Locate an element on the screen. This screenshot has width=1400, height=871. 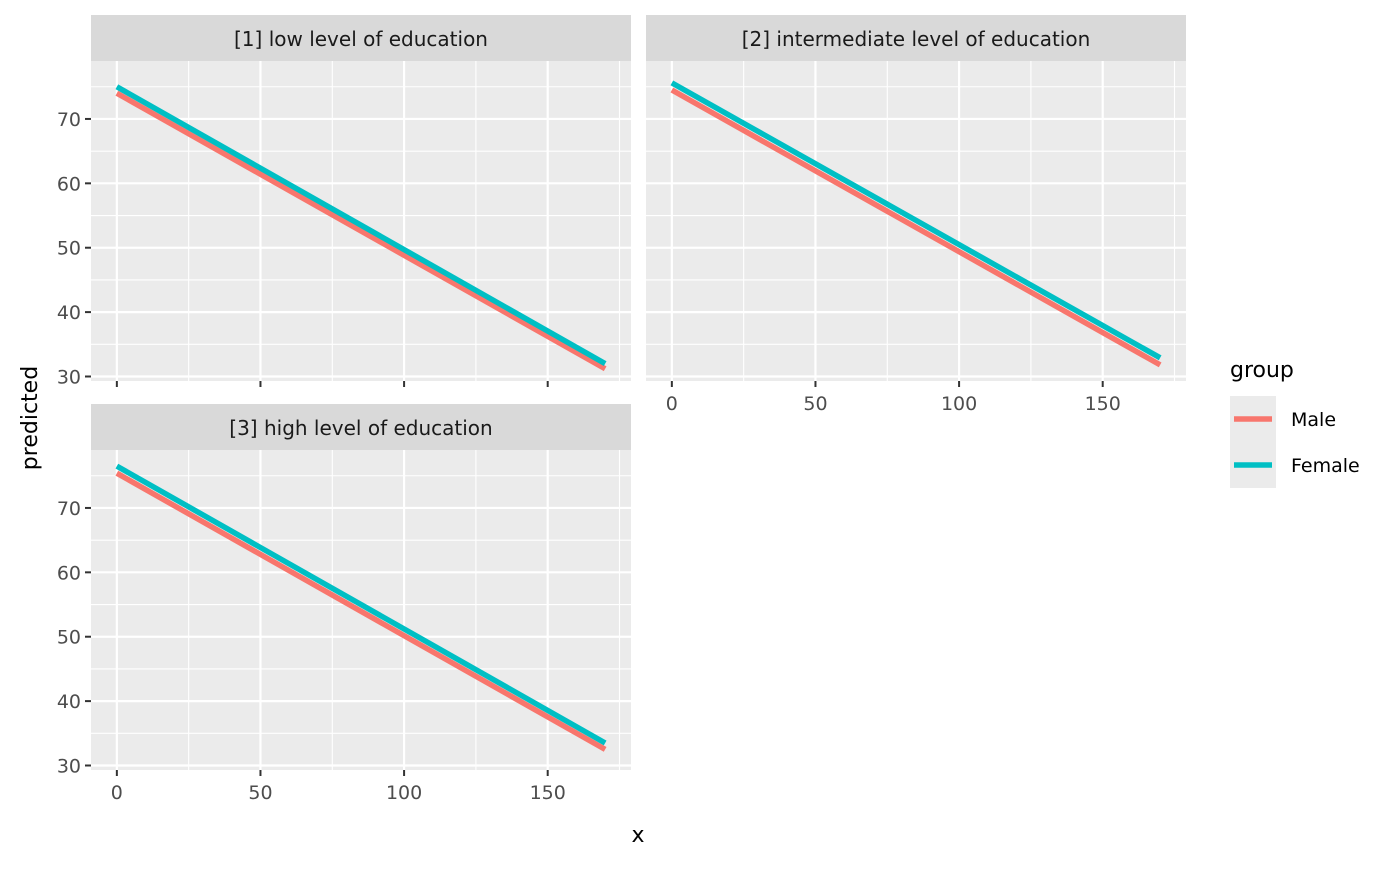
facet-strip-label: [3] high level of education is located at coordinates (360, 428).